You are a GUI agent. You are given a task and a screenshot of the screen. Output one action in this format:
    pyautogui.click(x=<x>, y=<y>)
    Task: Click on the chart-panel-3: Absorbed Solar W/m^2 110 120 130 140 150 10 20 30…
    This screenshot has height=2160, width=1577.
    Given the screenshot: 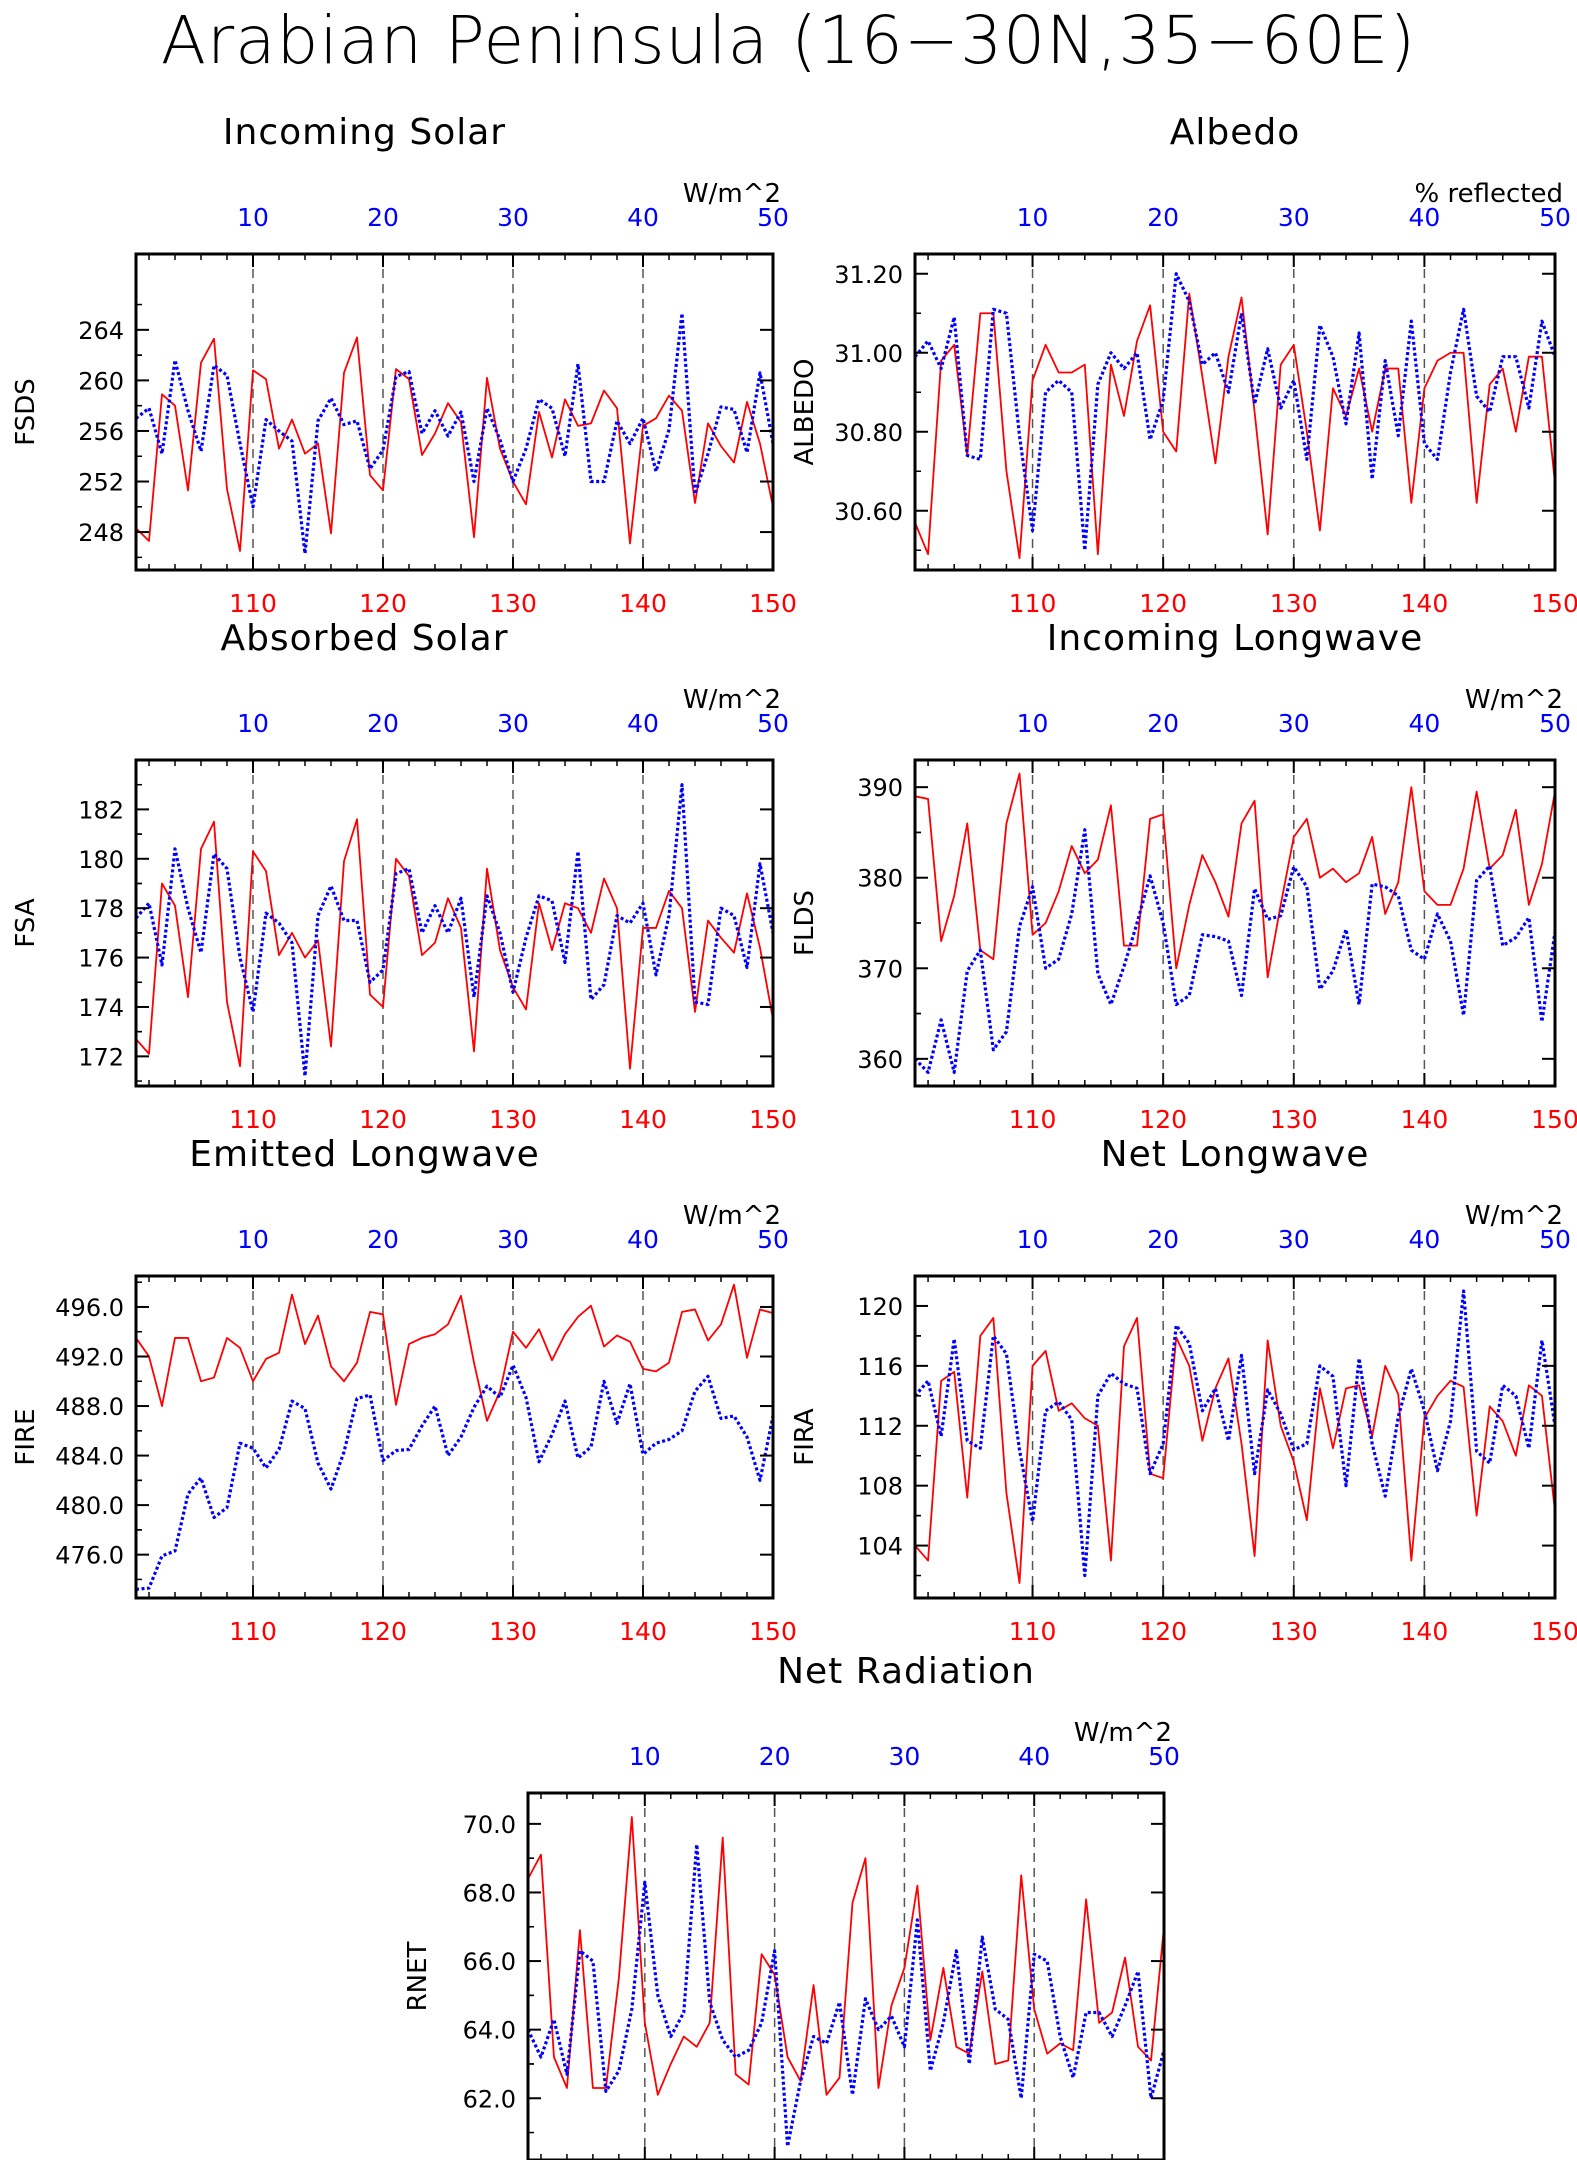 What is the action you would take?
    pyautogui.click(x=404, y=876)
    